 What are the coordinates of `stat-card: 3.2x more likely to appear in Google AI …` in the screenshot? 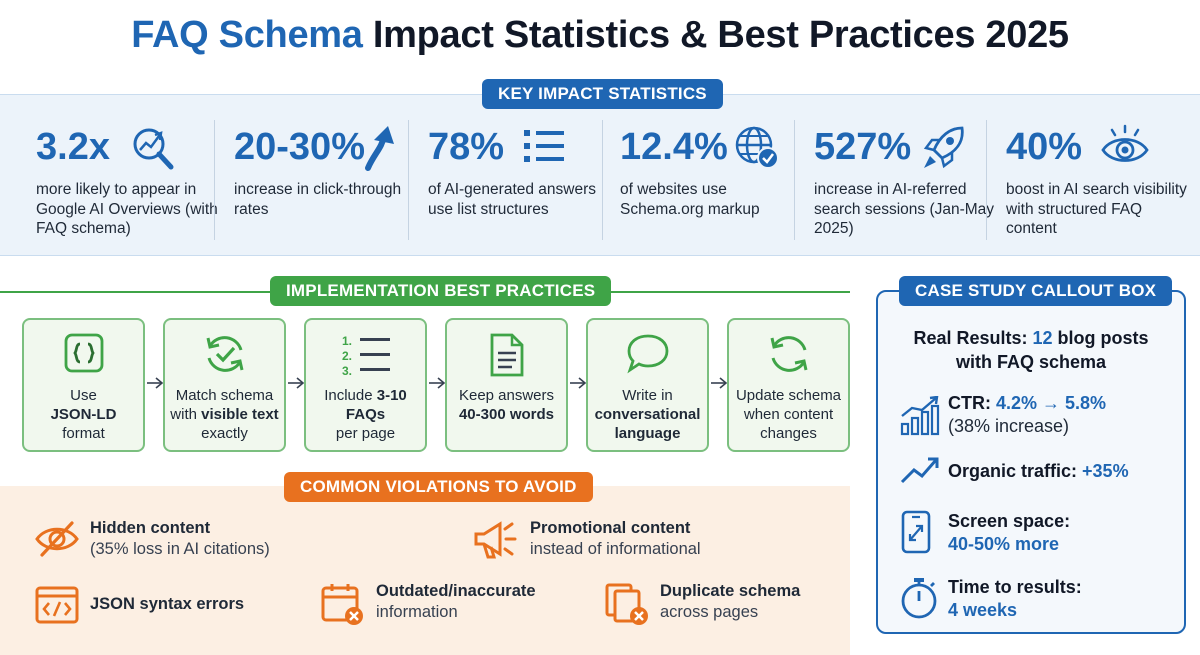 It's located at (133, 181).